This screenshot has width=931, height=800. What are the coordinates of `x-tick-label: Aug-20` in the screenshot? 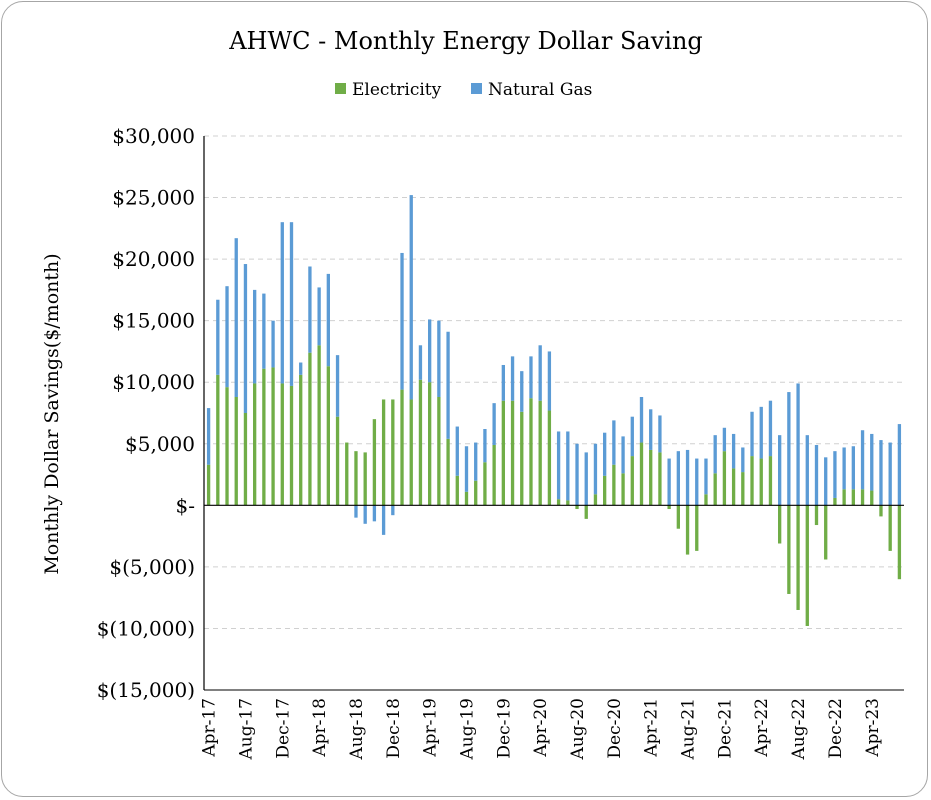 It's located at (578, 729).